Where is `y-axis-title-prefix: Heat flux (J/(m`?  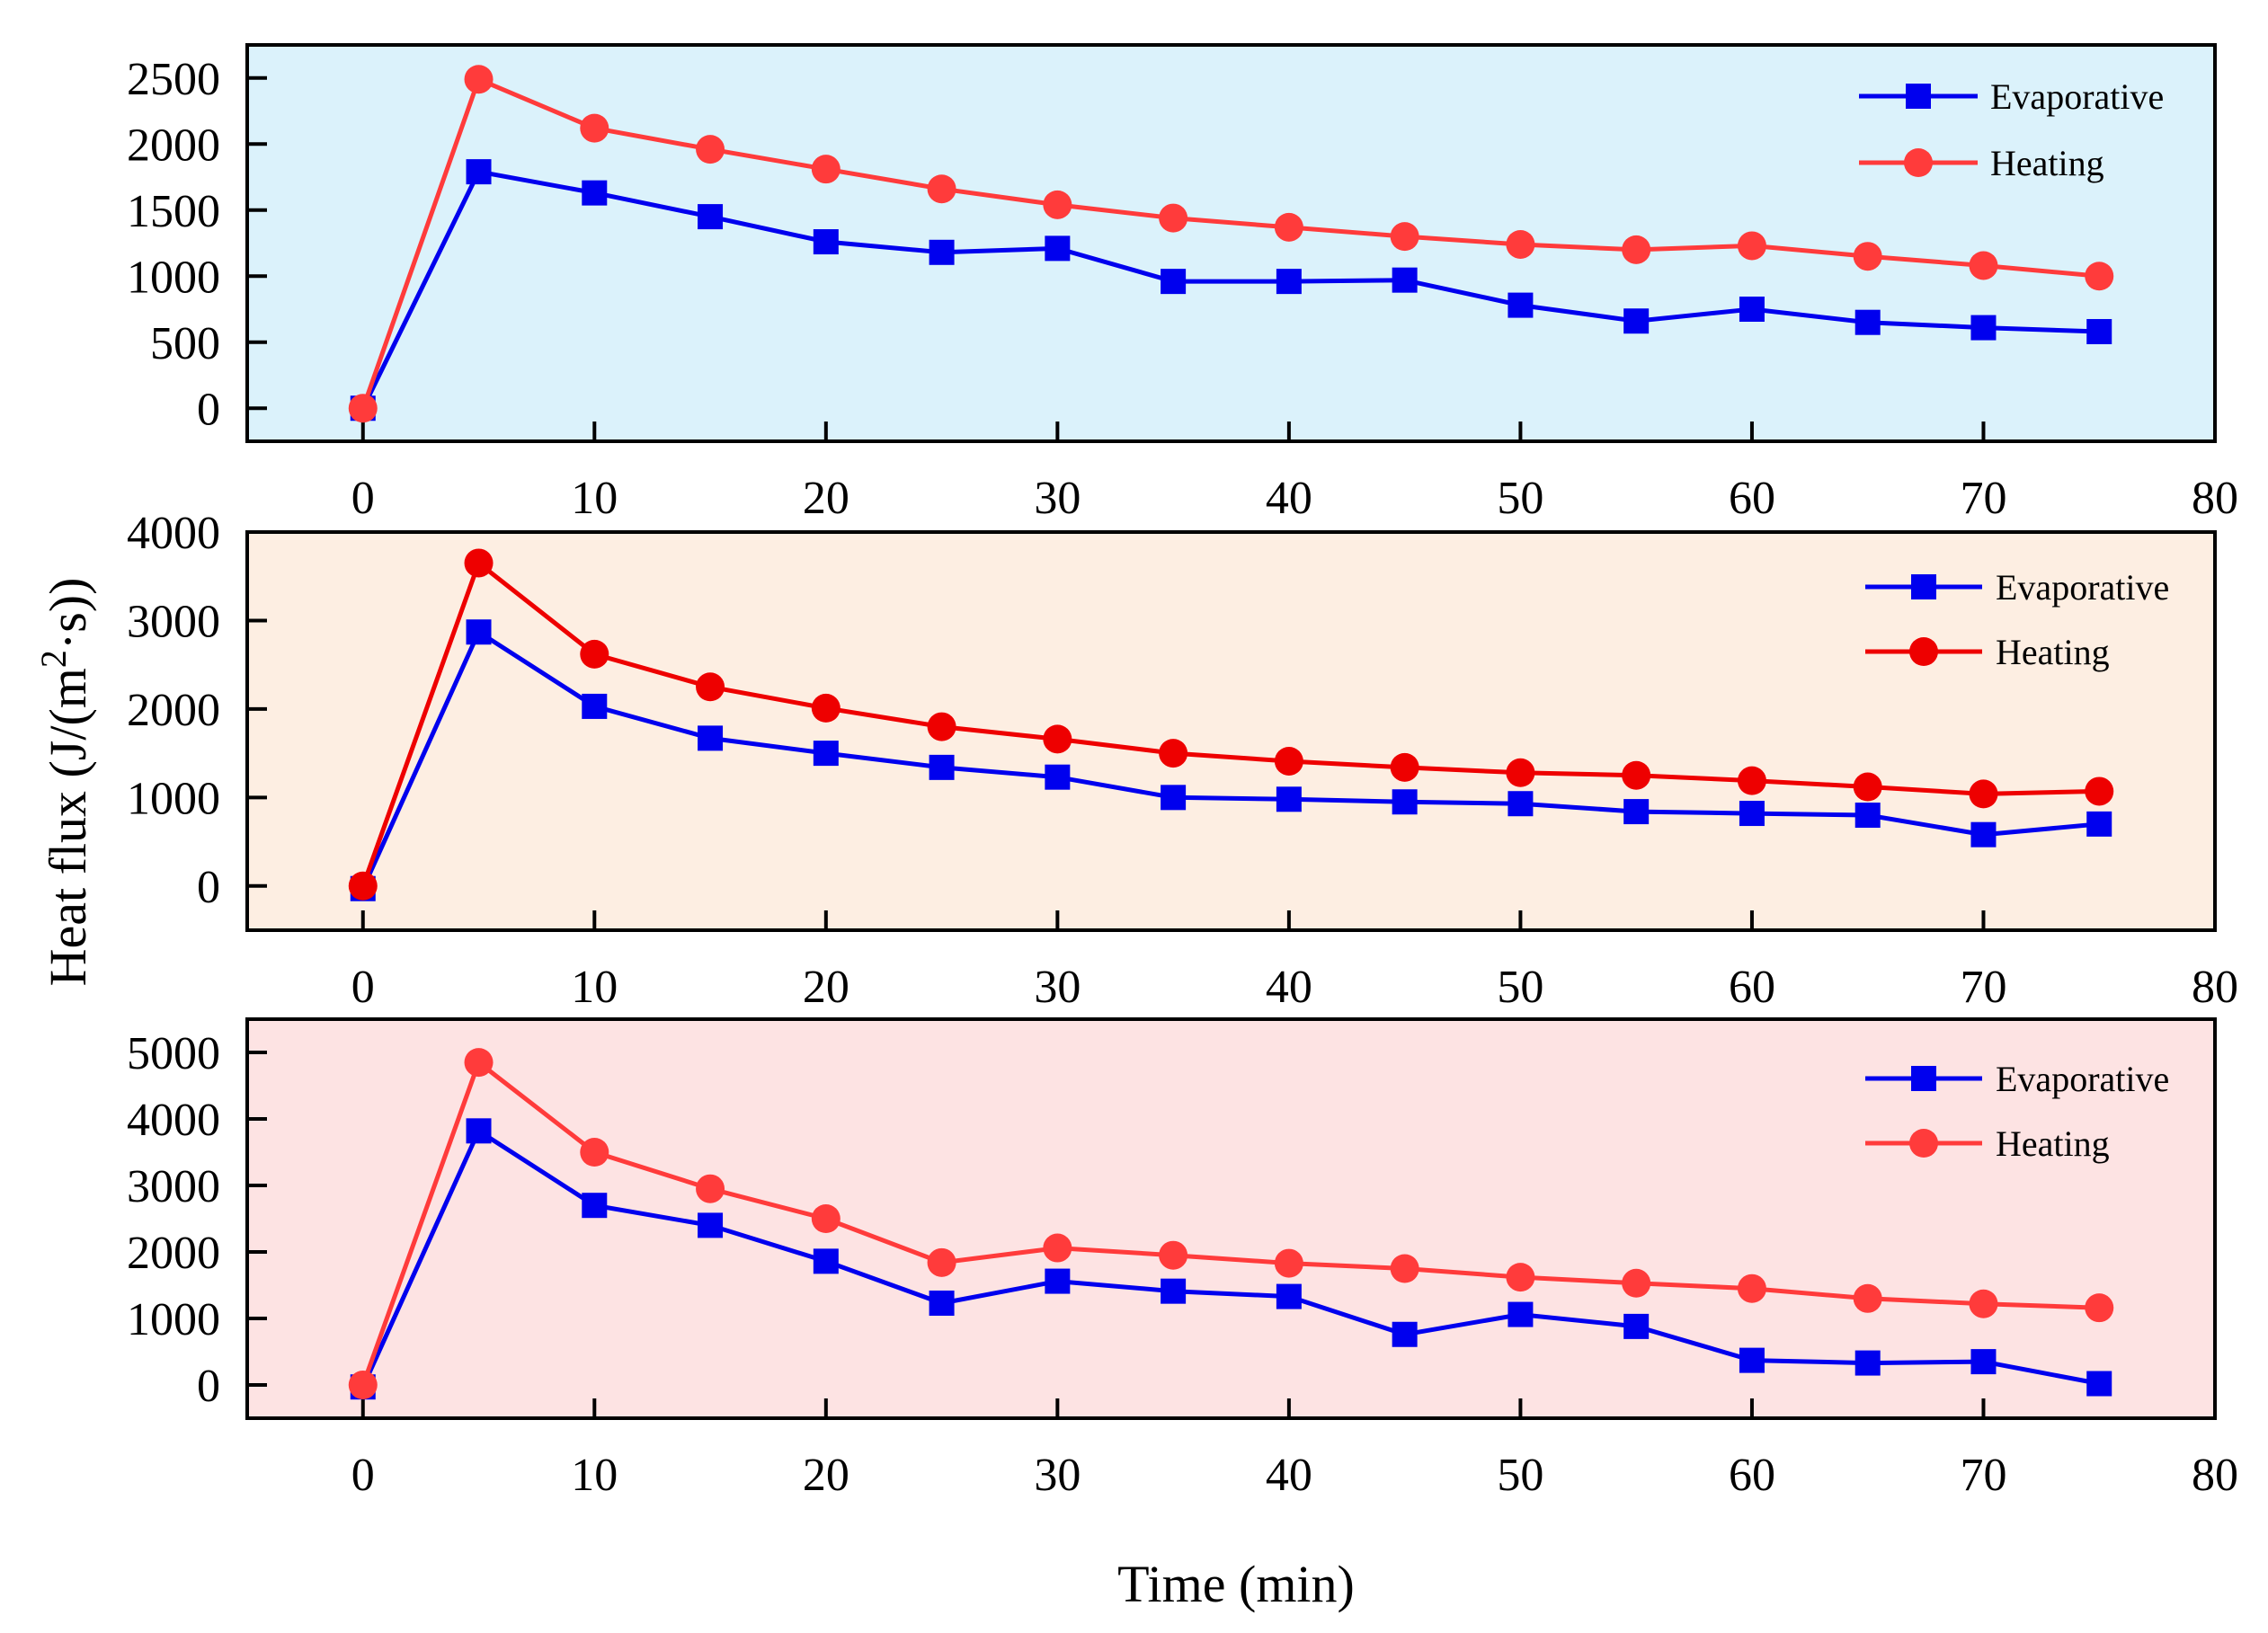
y-axis-title-prefix: Heat flux (J/(m is located at coordinates (68, 827).